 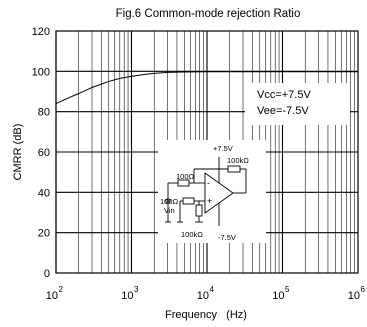 What do you see at coordinates (283, 111) in the screenshot?
I see `annotation-vee: Vee=-7.5V` at bounding box center [283, 111].